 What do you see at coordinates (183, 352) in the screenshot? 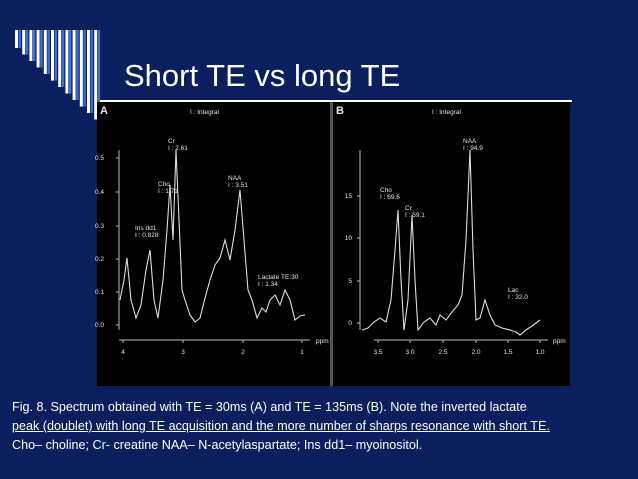
I see `x-tick-label: 3` at bounding box center [183, 352].